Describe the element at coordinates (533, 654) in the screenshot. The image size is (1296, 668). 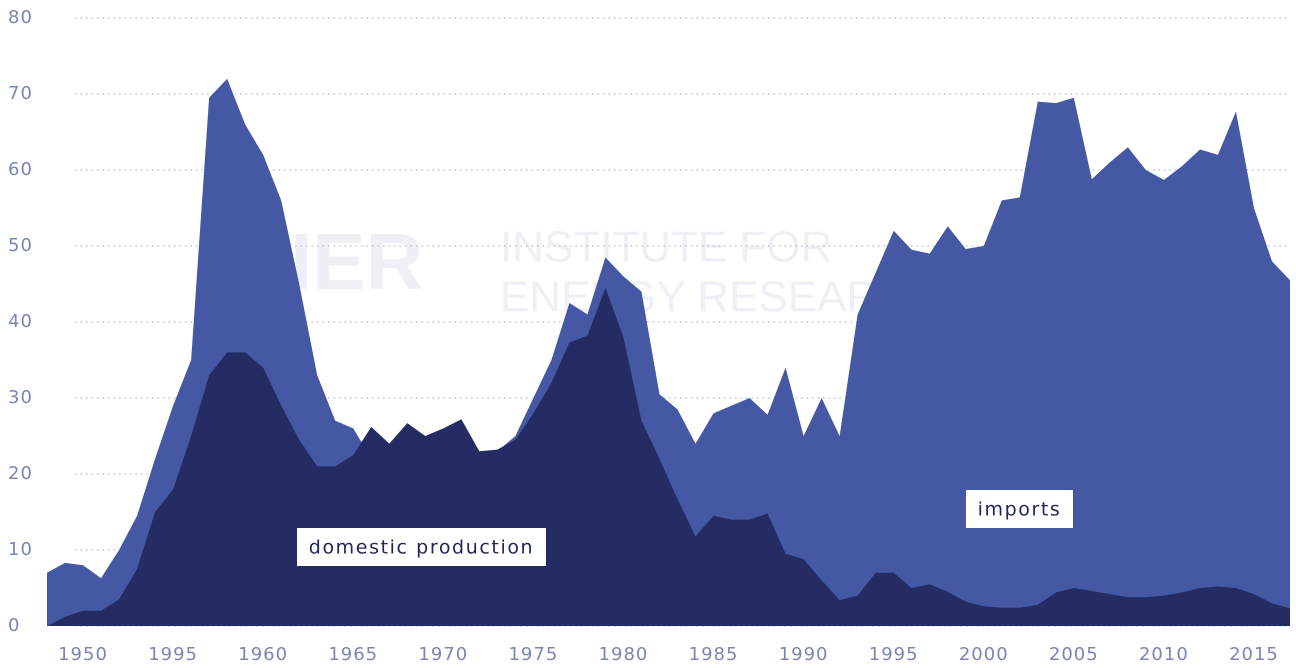
I see `x-tick-label: 1975` at that location.